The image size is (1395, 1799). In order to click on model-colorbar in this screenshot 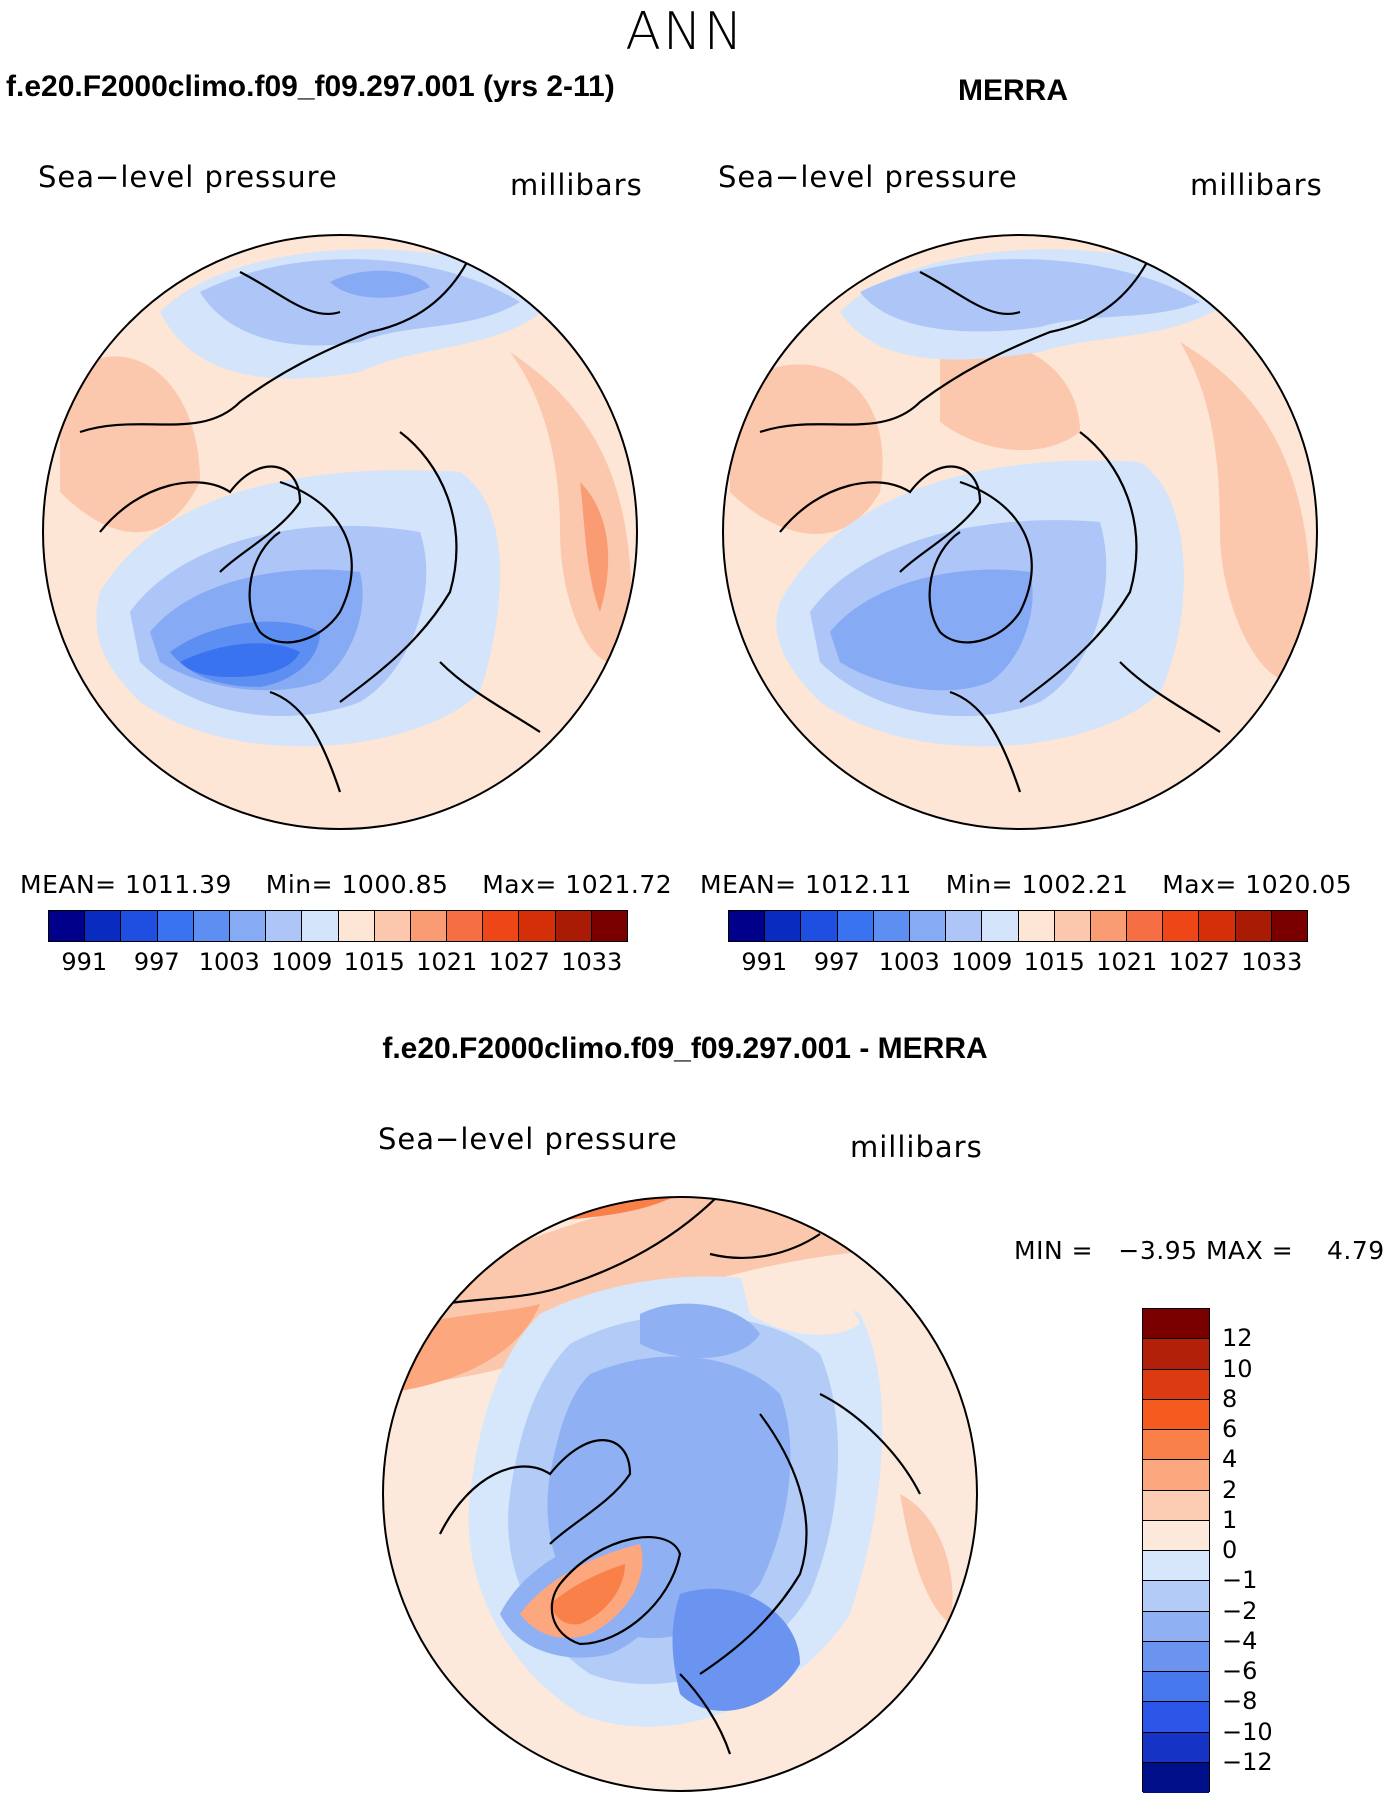, I will do `click(338, 926)`.